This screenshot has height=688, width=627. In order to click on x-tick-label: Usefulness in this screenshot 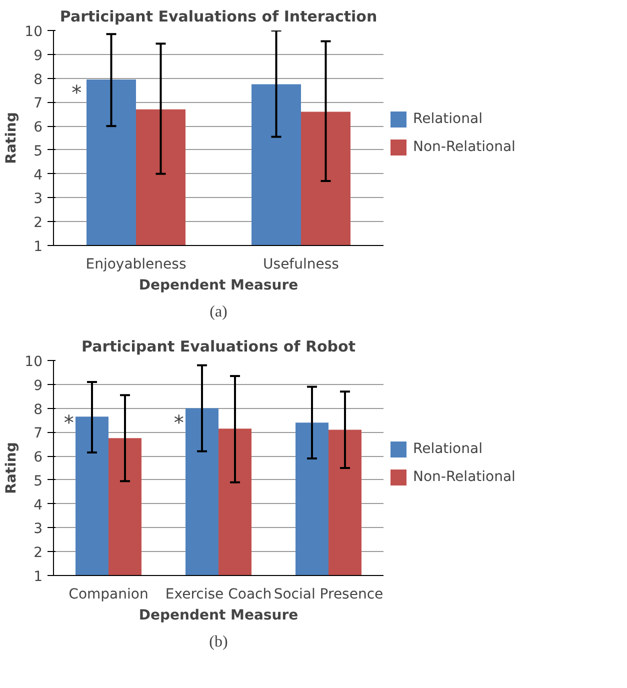, I will do `click(301, 264)`.